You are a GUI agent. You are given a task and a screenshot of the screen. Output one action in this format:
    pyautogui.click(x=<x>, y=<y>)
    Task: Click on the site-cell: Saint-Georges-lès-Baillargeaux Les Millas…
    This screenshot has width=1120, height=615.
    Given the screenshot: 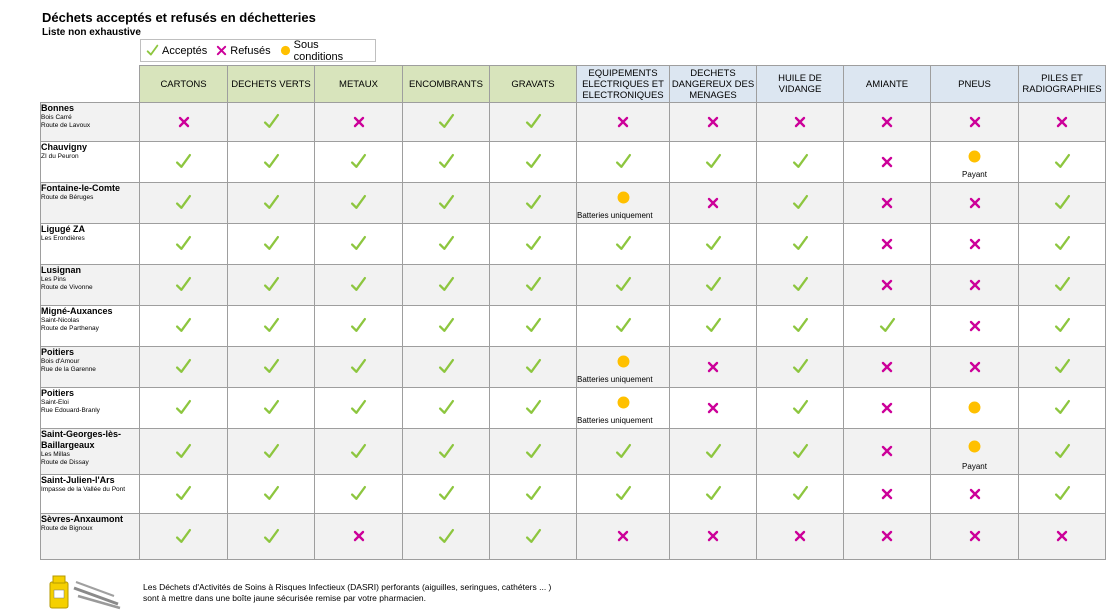 What is the action you would take?
    pyautogui.click(x=90, y=451)
    